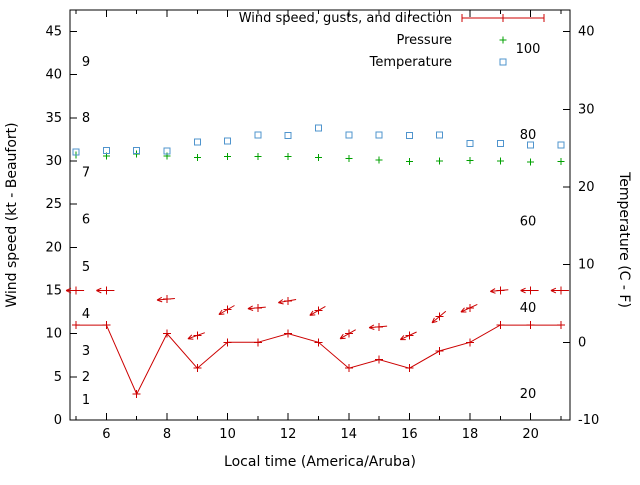 The height and width of the screenshot is (485, 640). I want to click on beaufort-label: 5, so click(86, 267).